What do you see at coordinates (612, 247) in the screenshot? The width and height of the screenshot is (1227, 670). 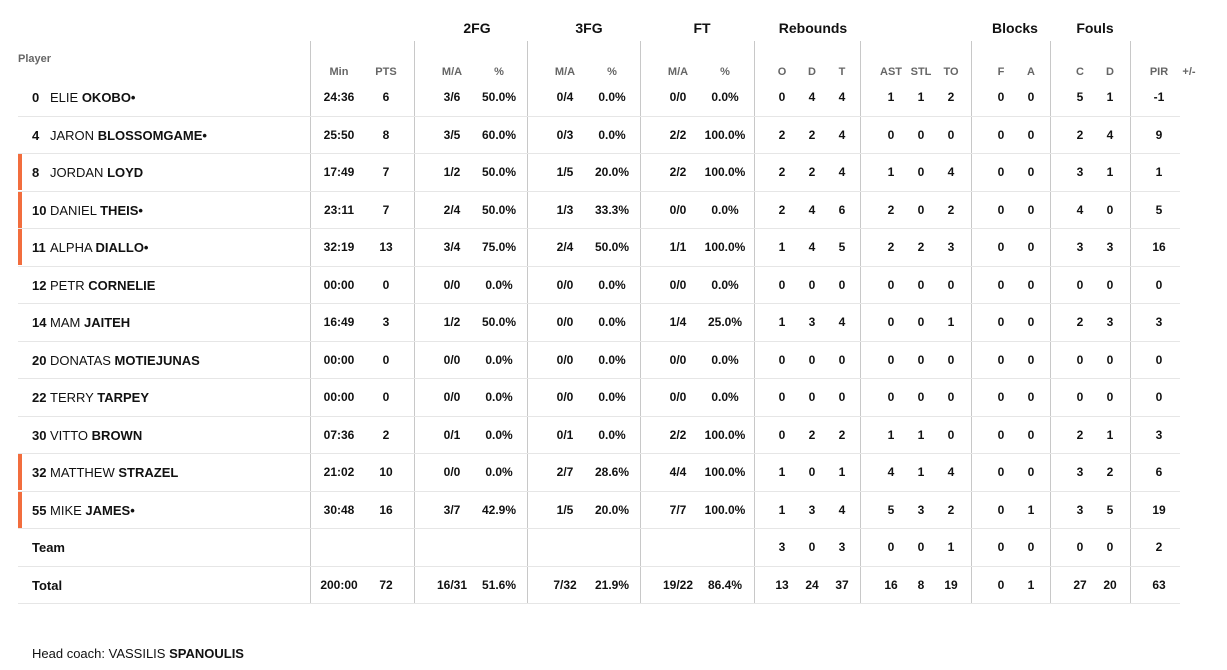 I see `cell-fg3-pct: 50.0%` at bounding box center [612, 247].